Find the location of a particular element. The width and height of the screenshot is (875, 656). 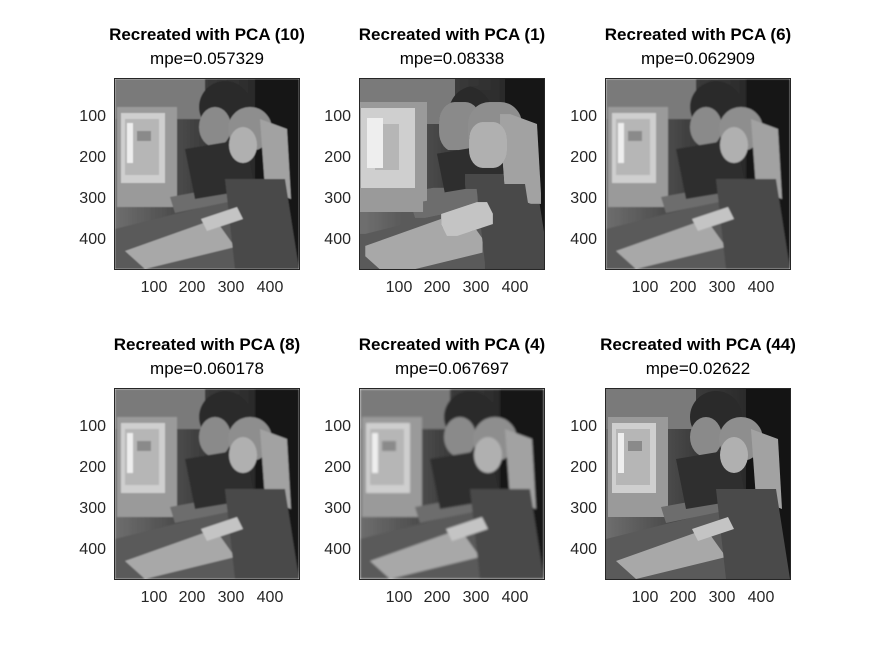

subplot-title: Recreated with PCA (1) is located at coordinates (452, 34).